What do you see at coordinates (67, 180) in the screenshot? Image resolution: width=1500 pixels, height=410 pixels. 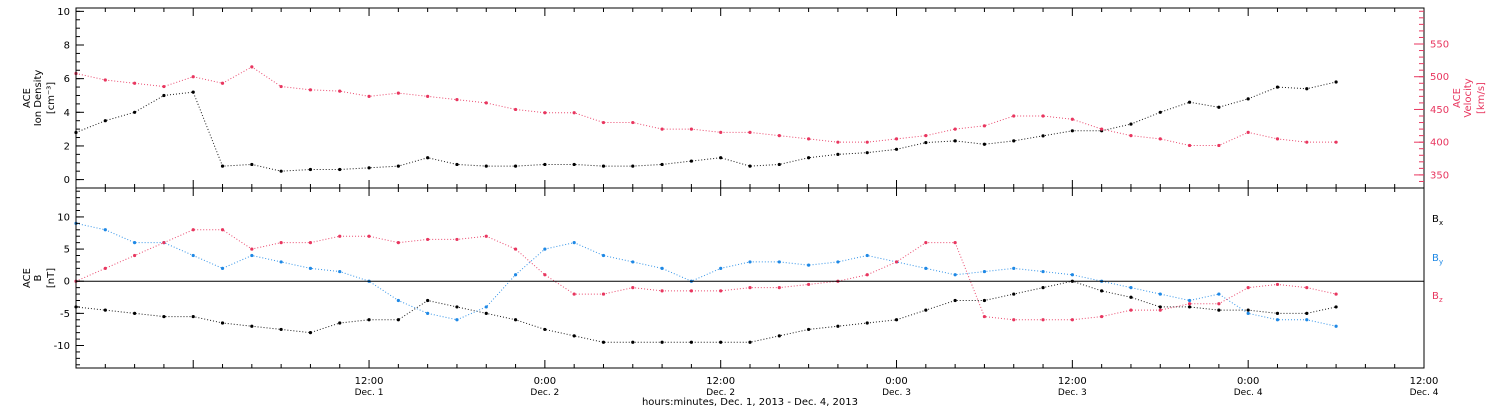 I see `density-y-tick-label: 0` at bounding box center [67, 180].